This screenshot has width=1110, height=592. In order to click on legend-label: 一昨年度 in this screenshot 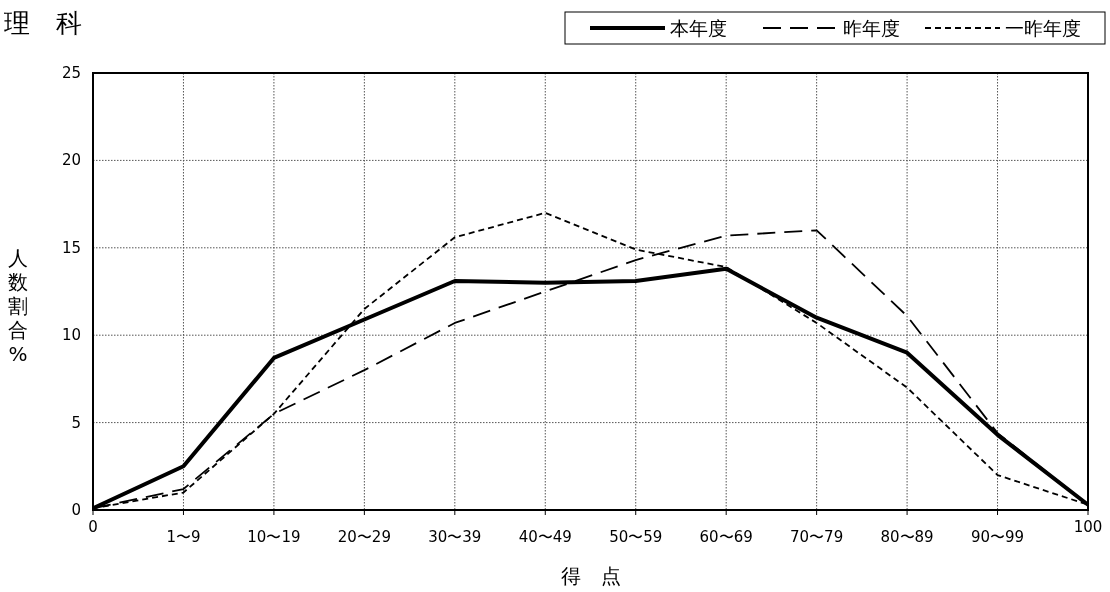, I will do `click(1043, 28)`.